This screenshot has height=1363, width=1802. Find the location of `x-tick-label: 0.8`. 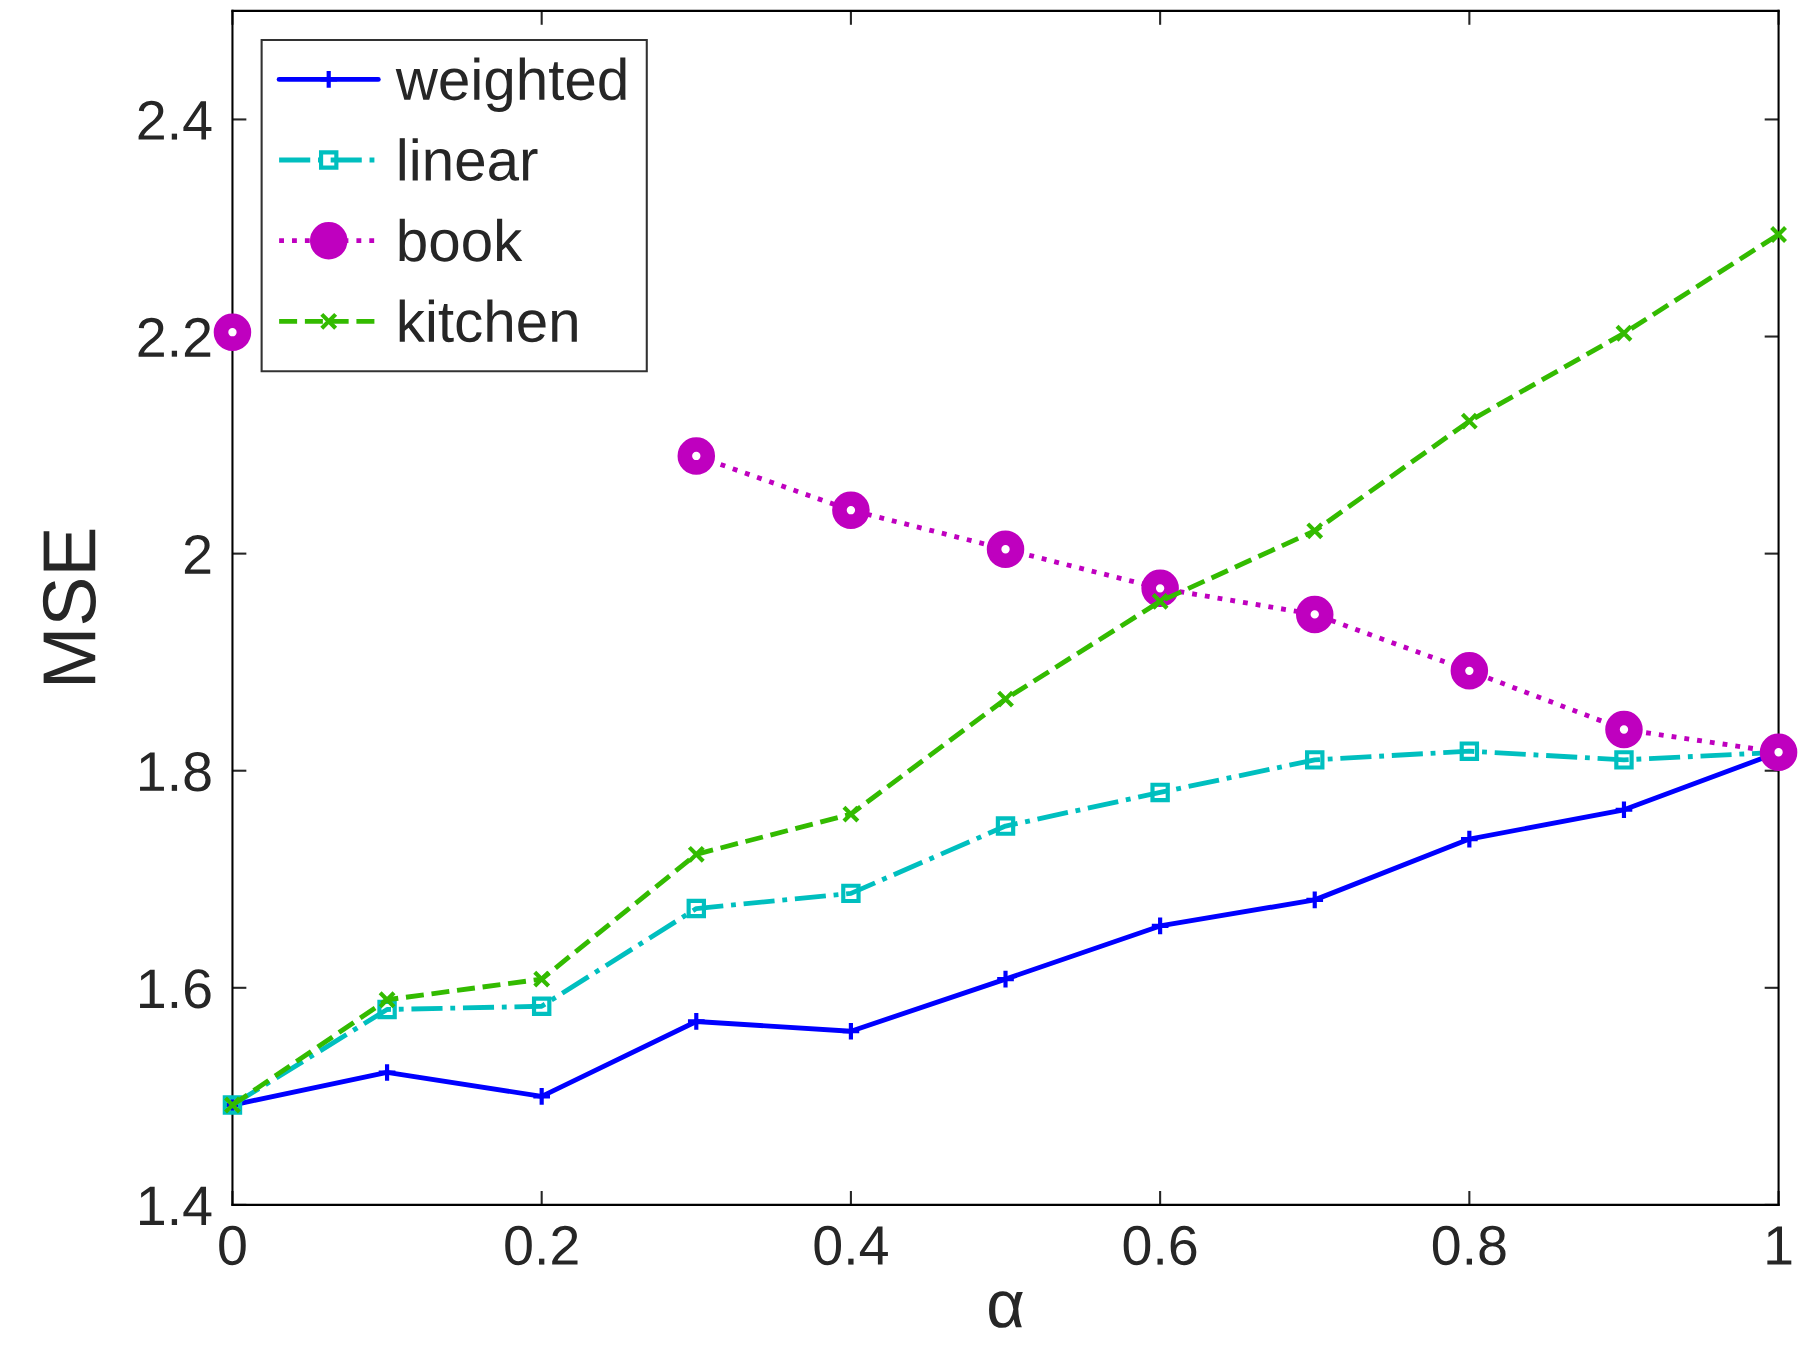

x-tick-label: 0.8 is located at coordinates (1469, 1245).